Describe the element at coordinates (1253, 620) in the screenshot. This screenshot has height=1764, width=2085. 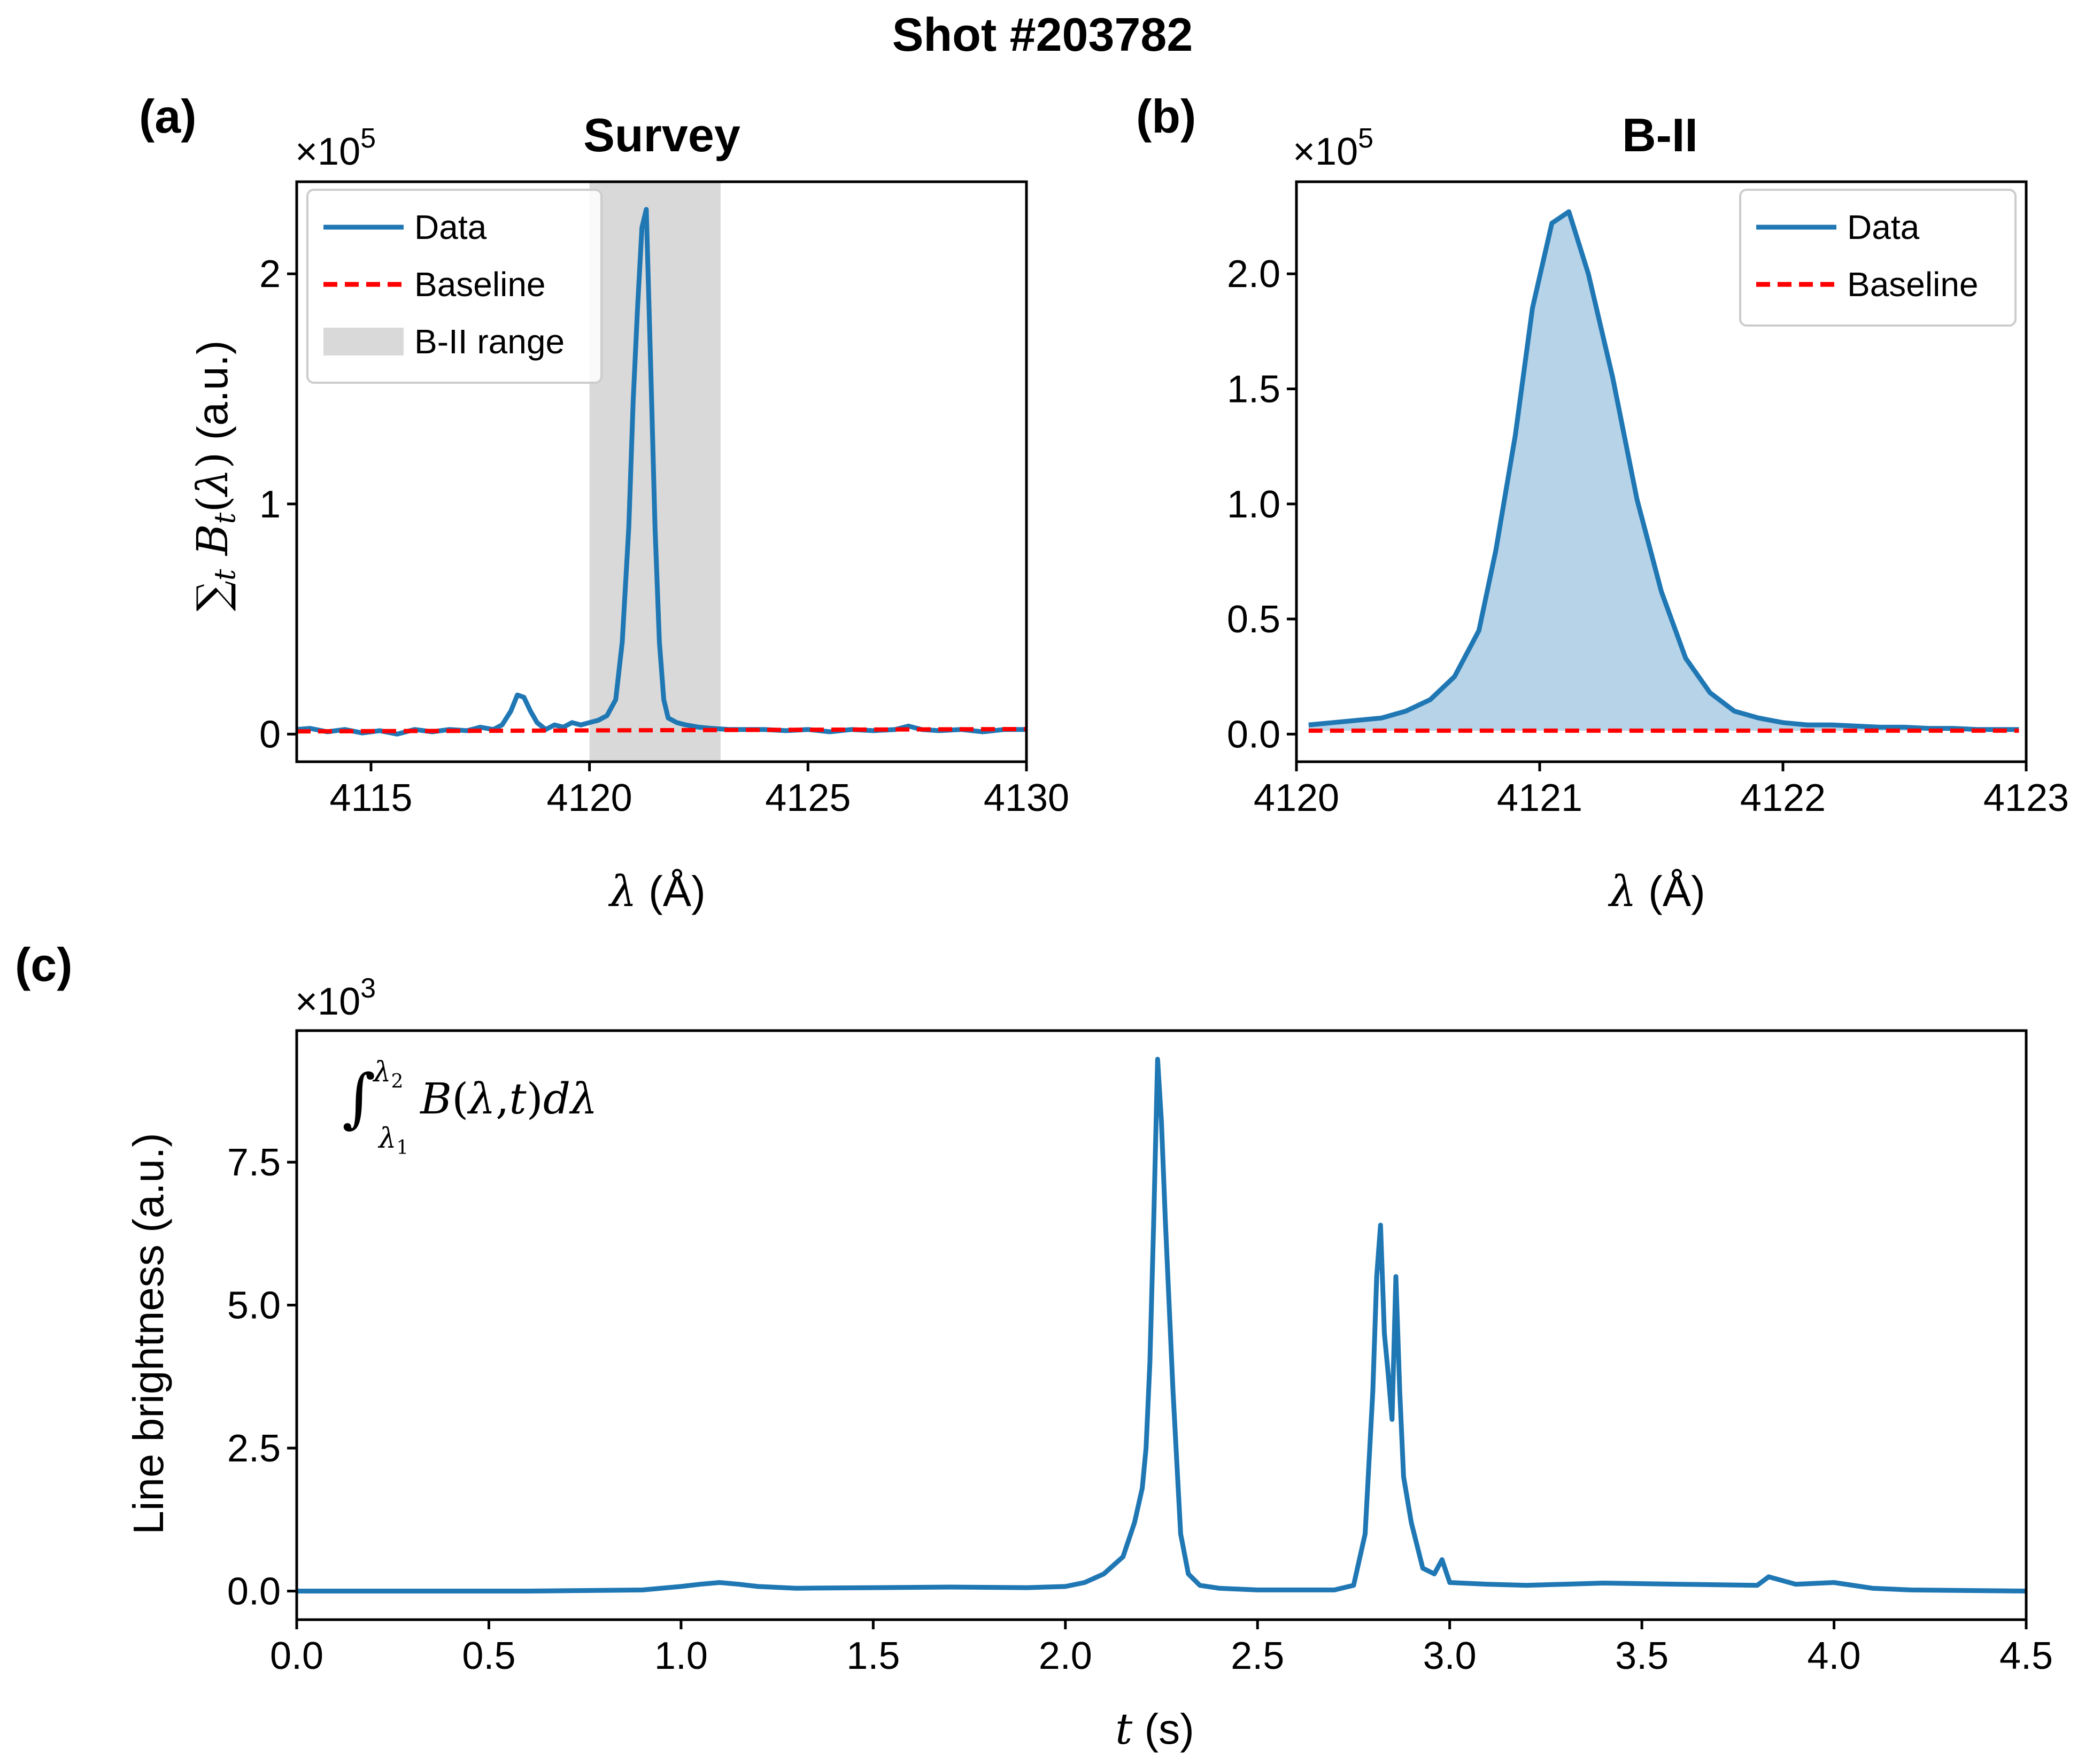
I see `y-tick-label: 0.5` at that location.